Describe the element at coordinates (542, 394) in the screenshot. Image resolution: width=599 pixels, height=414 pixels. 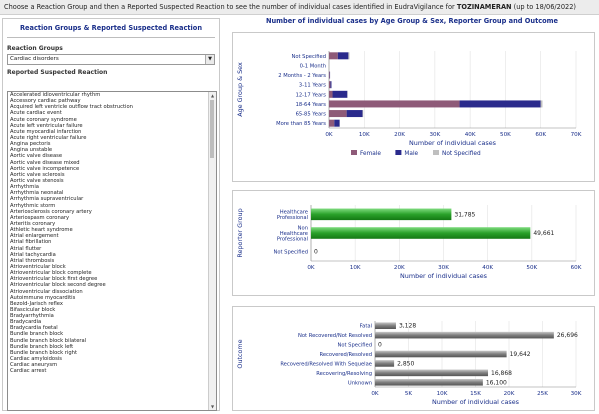
I see `x-tick-label: 25K` at that location.